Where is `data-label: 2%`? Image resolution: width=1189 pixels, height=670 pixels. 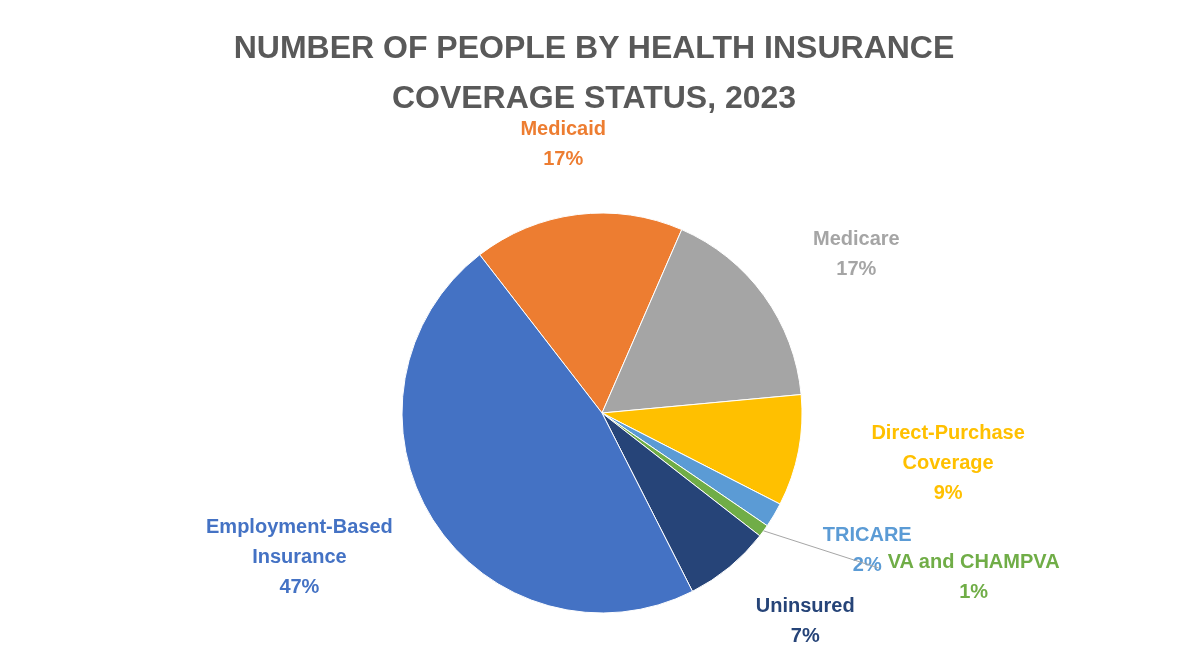 data-label: 2% is located at coordinates (867, 564).